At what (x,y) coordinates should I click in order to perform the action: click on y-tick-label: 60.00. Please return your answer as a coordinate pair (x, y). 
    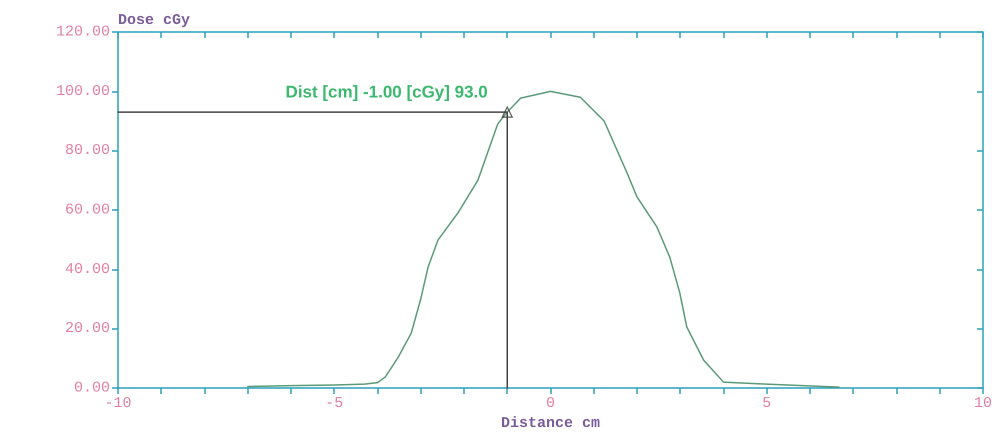
    Looking at the image, I should click on (87, 210).